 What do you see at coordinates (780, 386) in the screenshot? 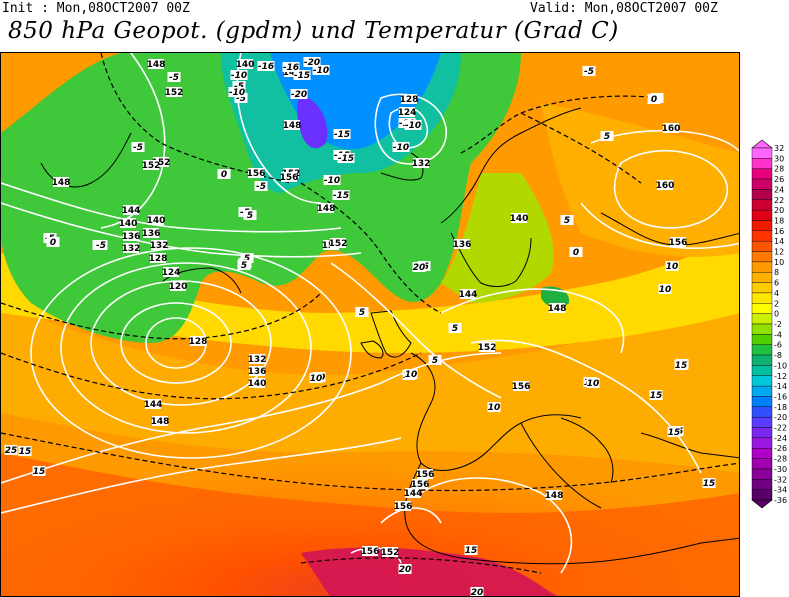
I see `colorbar-label: -14` at bounding box center [780, 386].